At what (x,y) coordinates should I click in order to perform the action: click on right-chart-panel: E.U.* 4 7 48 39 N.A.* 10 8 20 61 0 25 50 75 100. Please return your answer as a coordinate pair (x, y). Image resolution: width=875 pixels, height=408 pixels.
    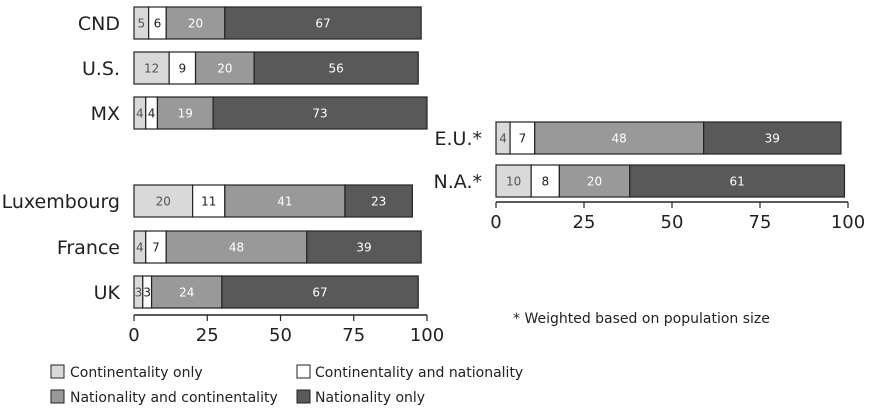
    Looking at the image, I should click on (649, 177).